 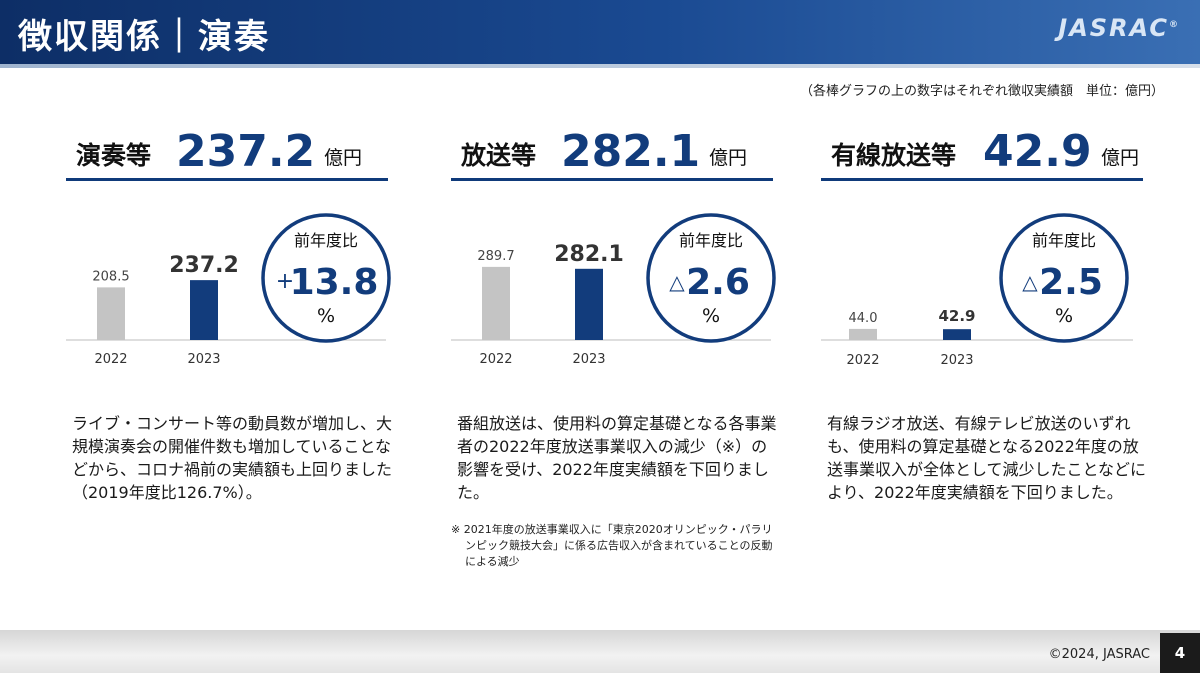 What do you see at coordinates (619, 545) in the screenshot?
I see `footnote-line: ンピック競技大会」に係る広告収入が含まれていることの反動` at bounding box center [619, 545].